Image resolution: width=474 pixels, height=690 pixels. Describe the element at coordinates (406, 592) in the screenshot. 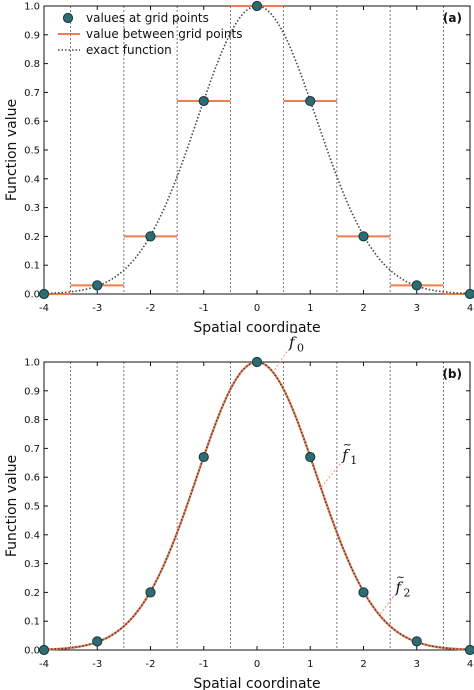

I see `annotation-subscript: 2` at that location.